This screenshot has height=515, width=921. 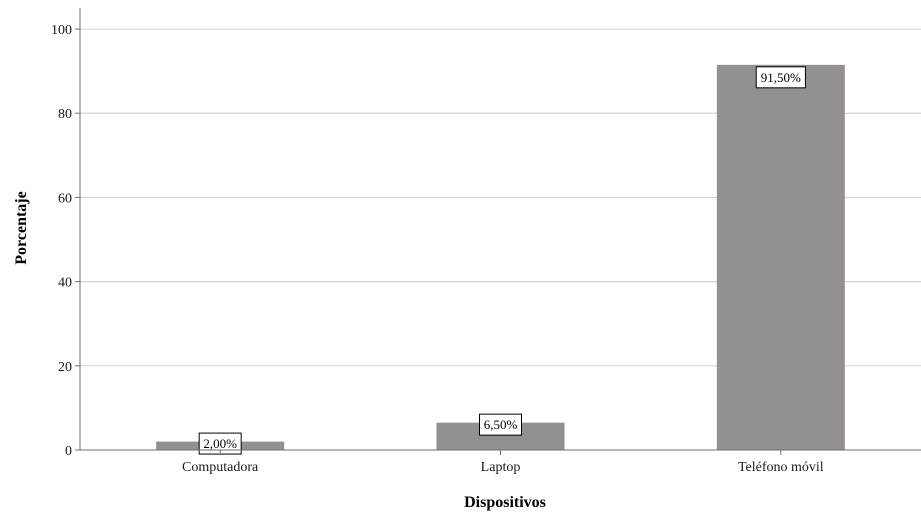 What do you see at coordinates (65, 114) in the screenshot?
I see `y-tick-label: 80` at bounding box center [65, 114].